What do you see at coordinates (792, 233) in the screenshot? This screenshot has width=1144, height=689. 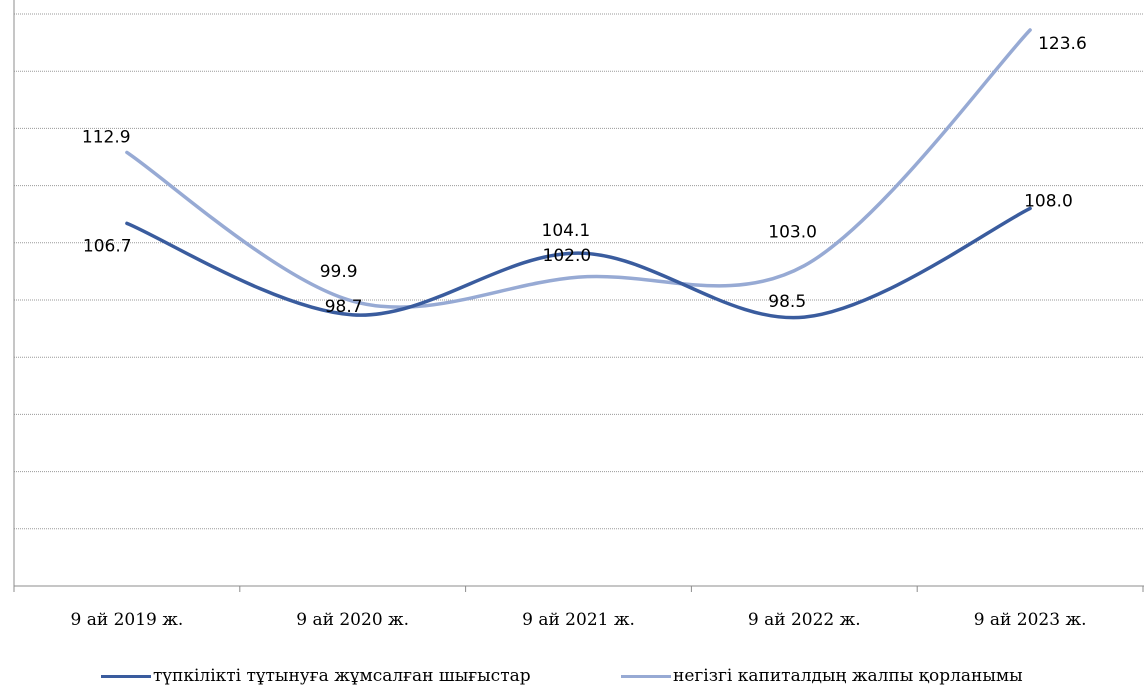 I see `data-label: 103.0` at bounding box center [792, 233].